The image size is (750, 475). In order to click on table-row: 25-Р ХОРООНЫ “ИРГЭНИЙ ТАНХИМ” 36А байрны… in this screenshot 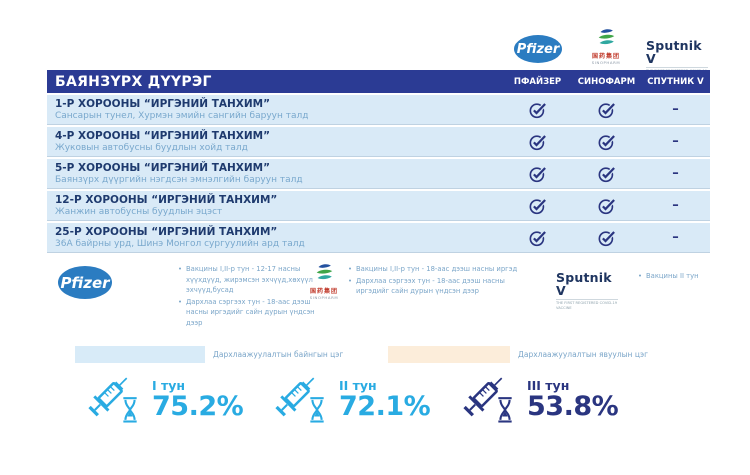, I will do `click(378, 238)`.